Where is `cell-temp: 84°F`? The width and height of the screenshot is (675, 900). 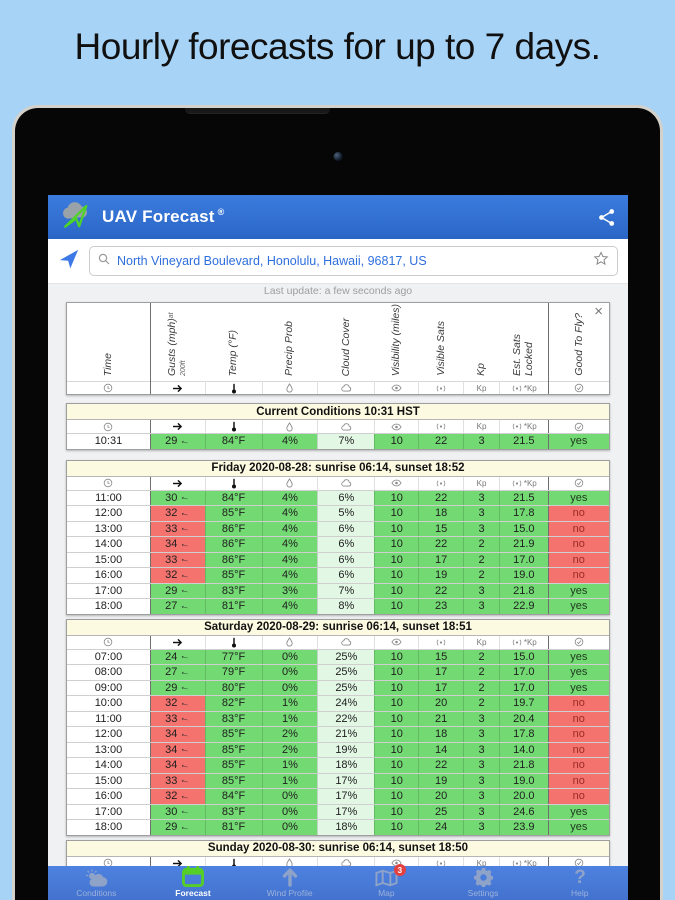 cell-temp: 84°F is located at coordinates (233, 796).